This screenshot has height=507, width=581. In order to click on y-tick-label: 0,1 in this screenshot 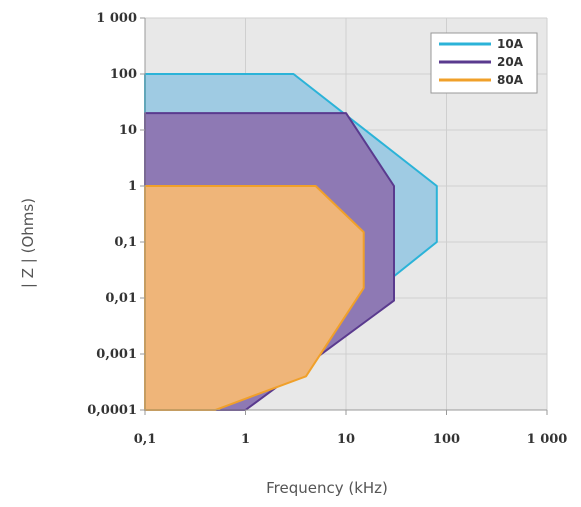, I will do `click(125, 242)`.